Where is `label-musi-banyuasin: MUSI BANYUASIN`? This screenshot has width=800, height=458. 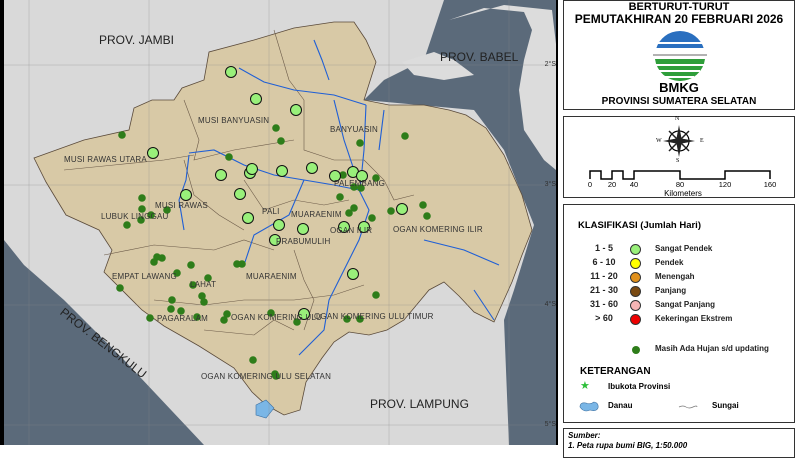
label-musi-banyuasin: MUSI BANYUASIN is located at coordinates (234, 120).